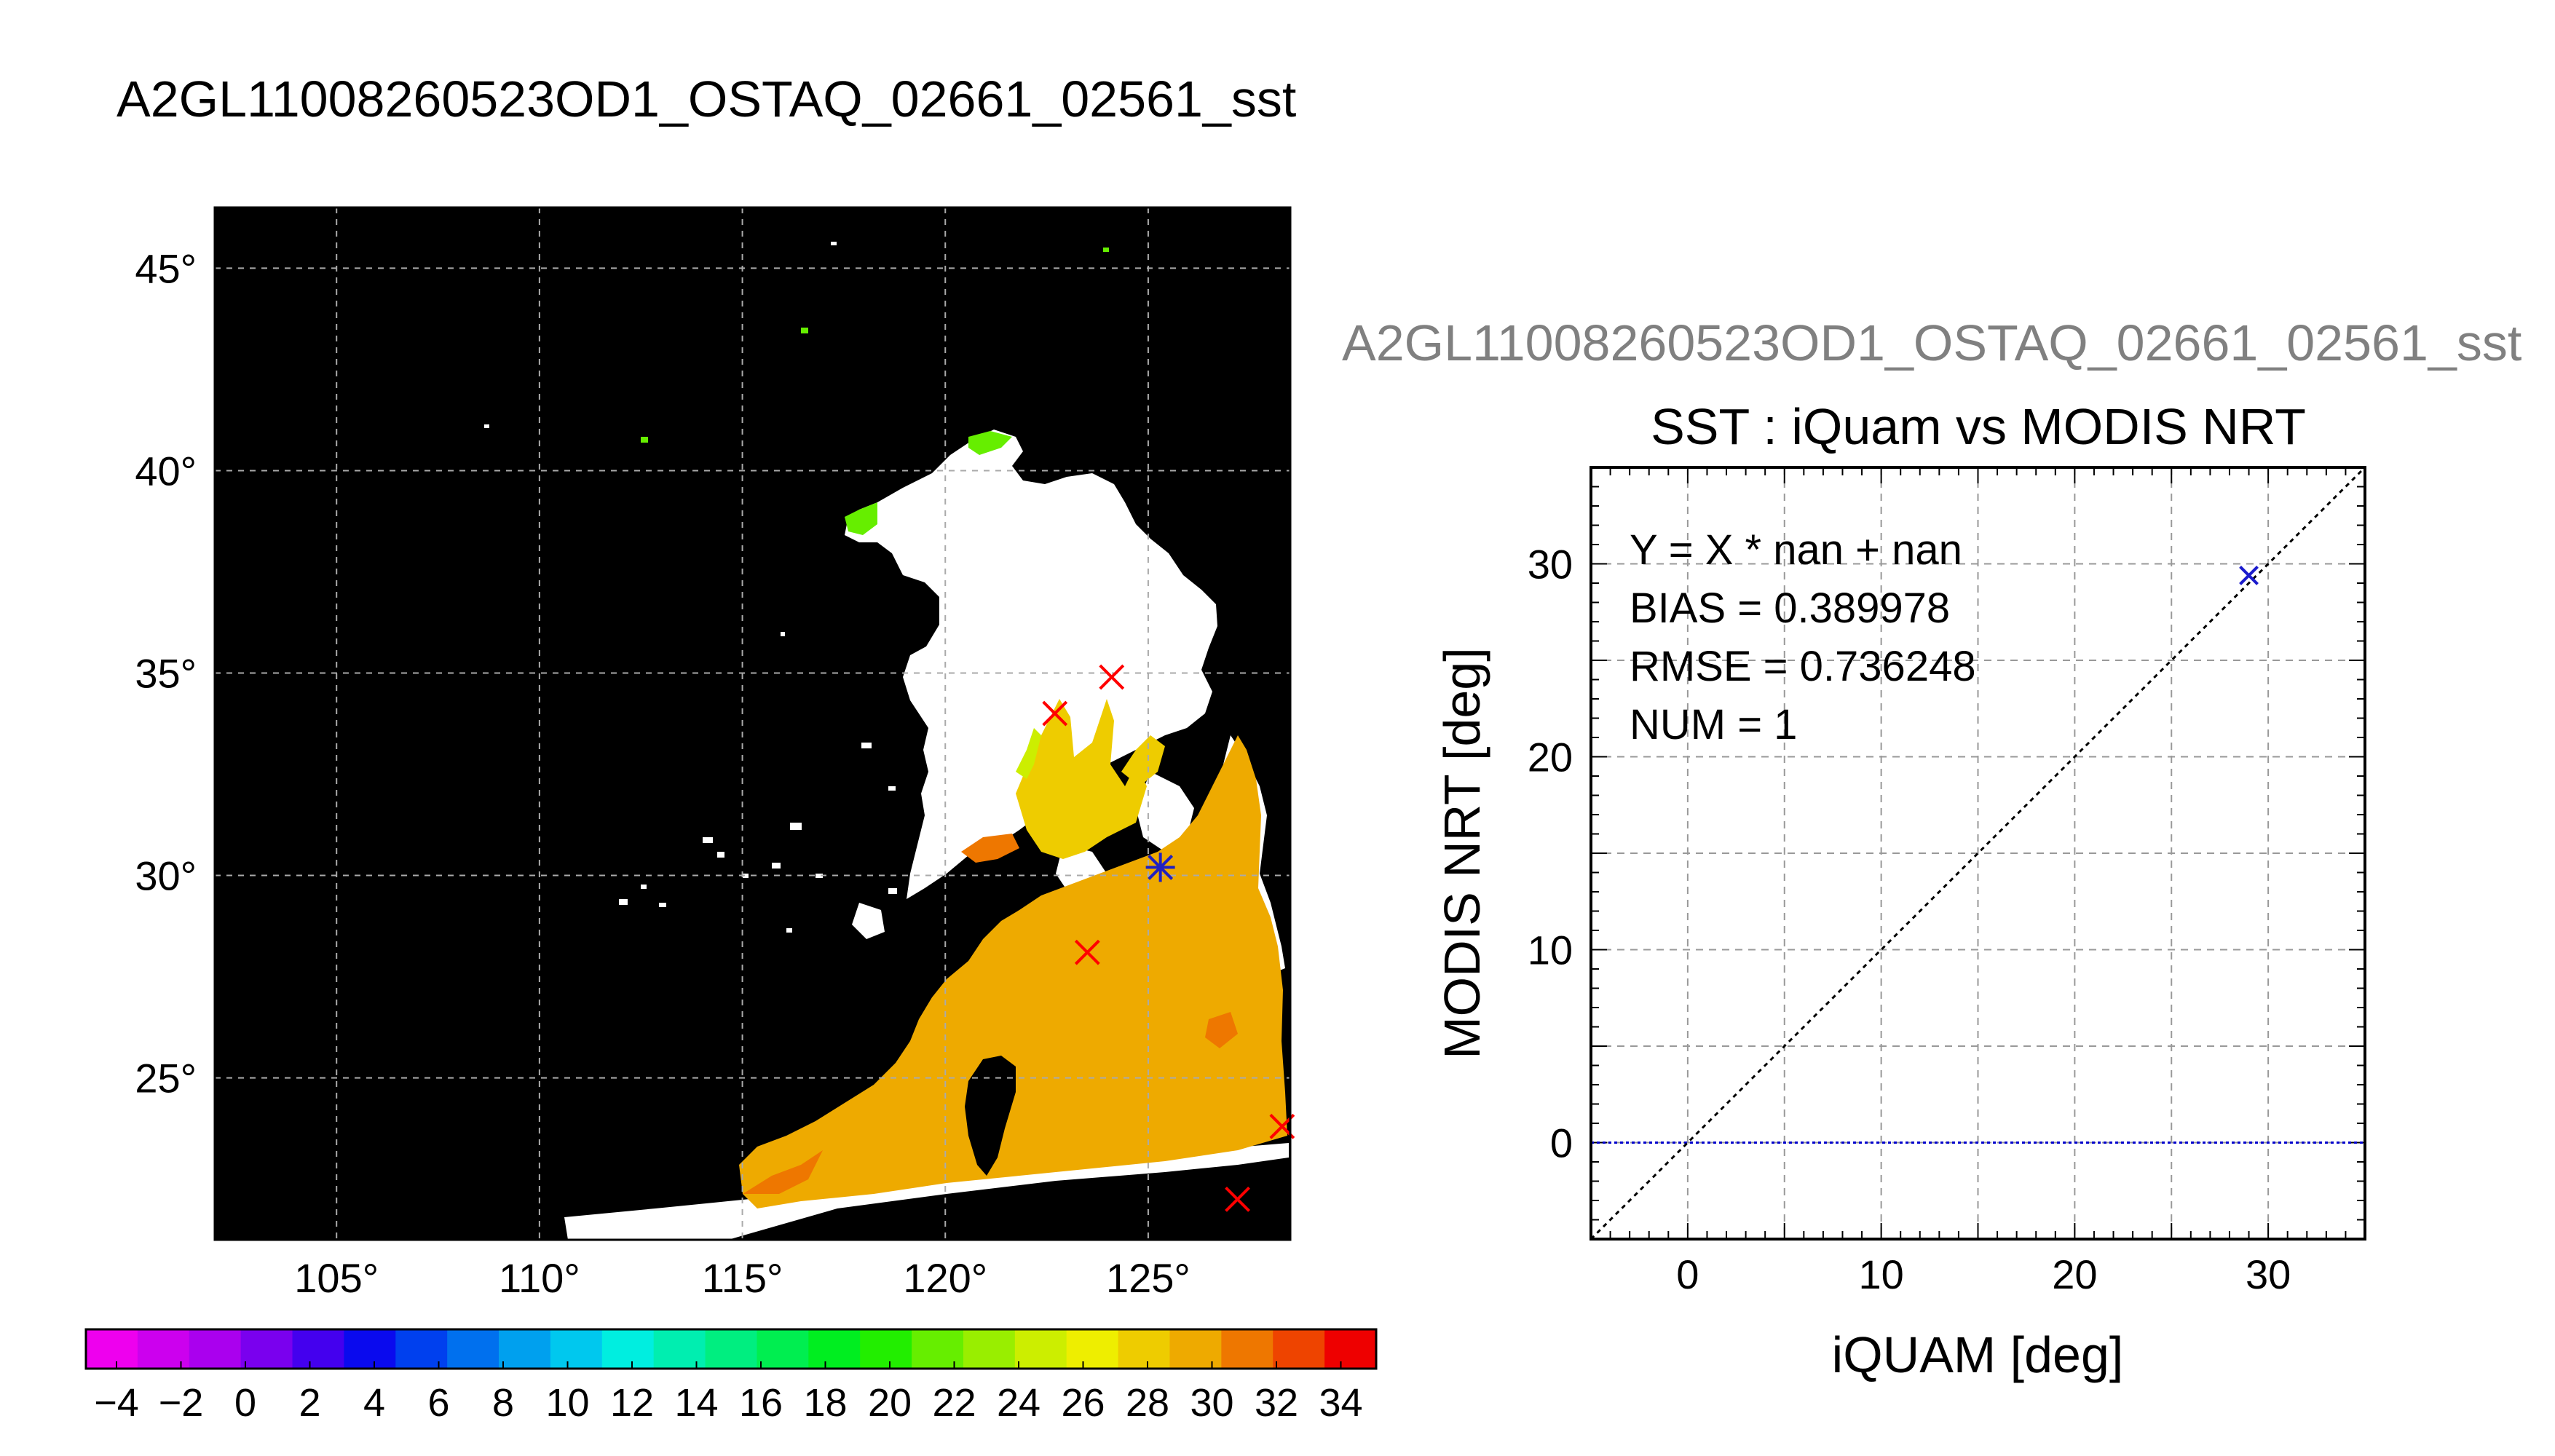  Describe the element at coordinates (1202, 731) in the screenshot. I see `jeju-island` at that location.